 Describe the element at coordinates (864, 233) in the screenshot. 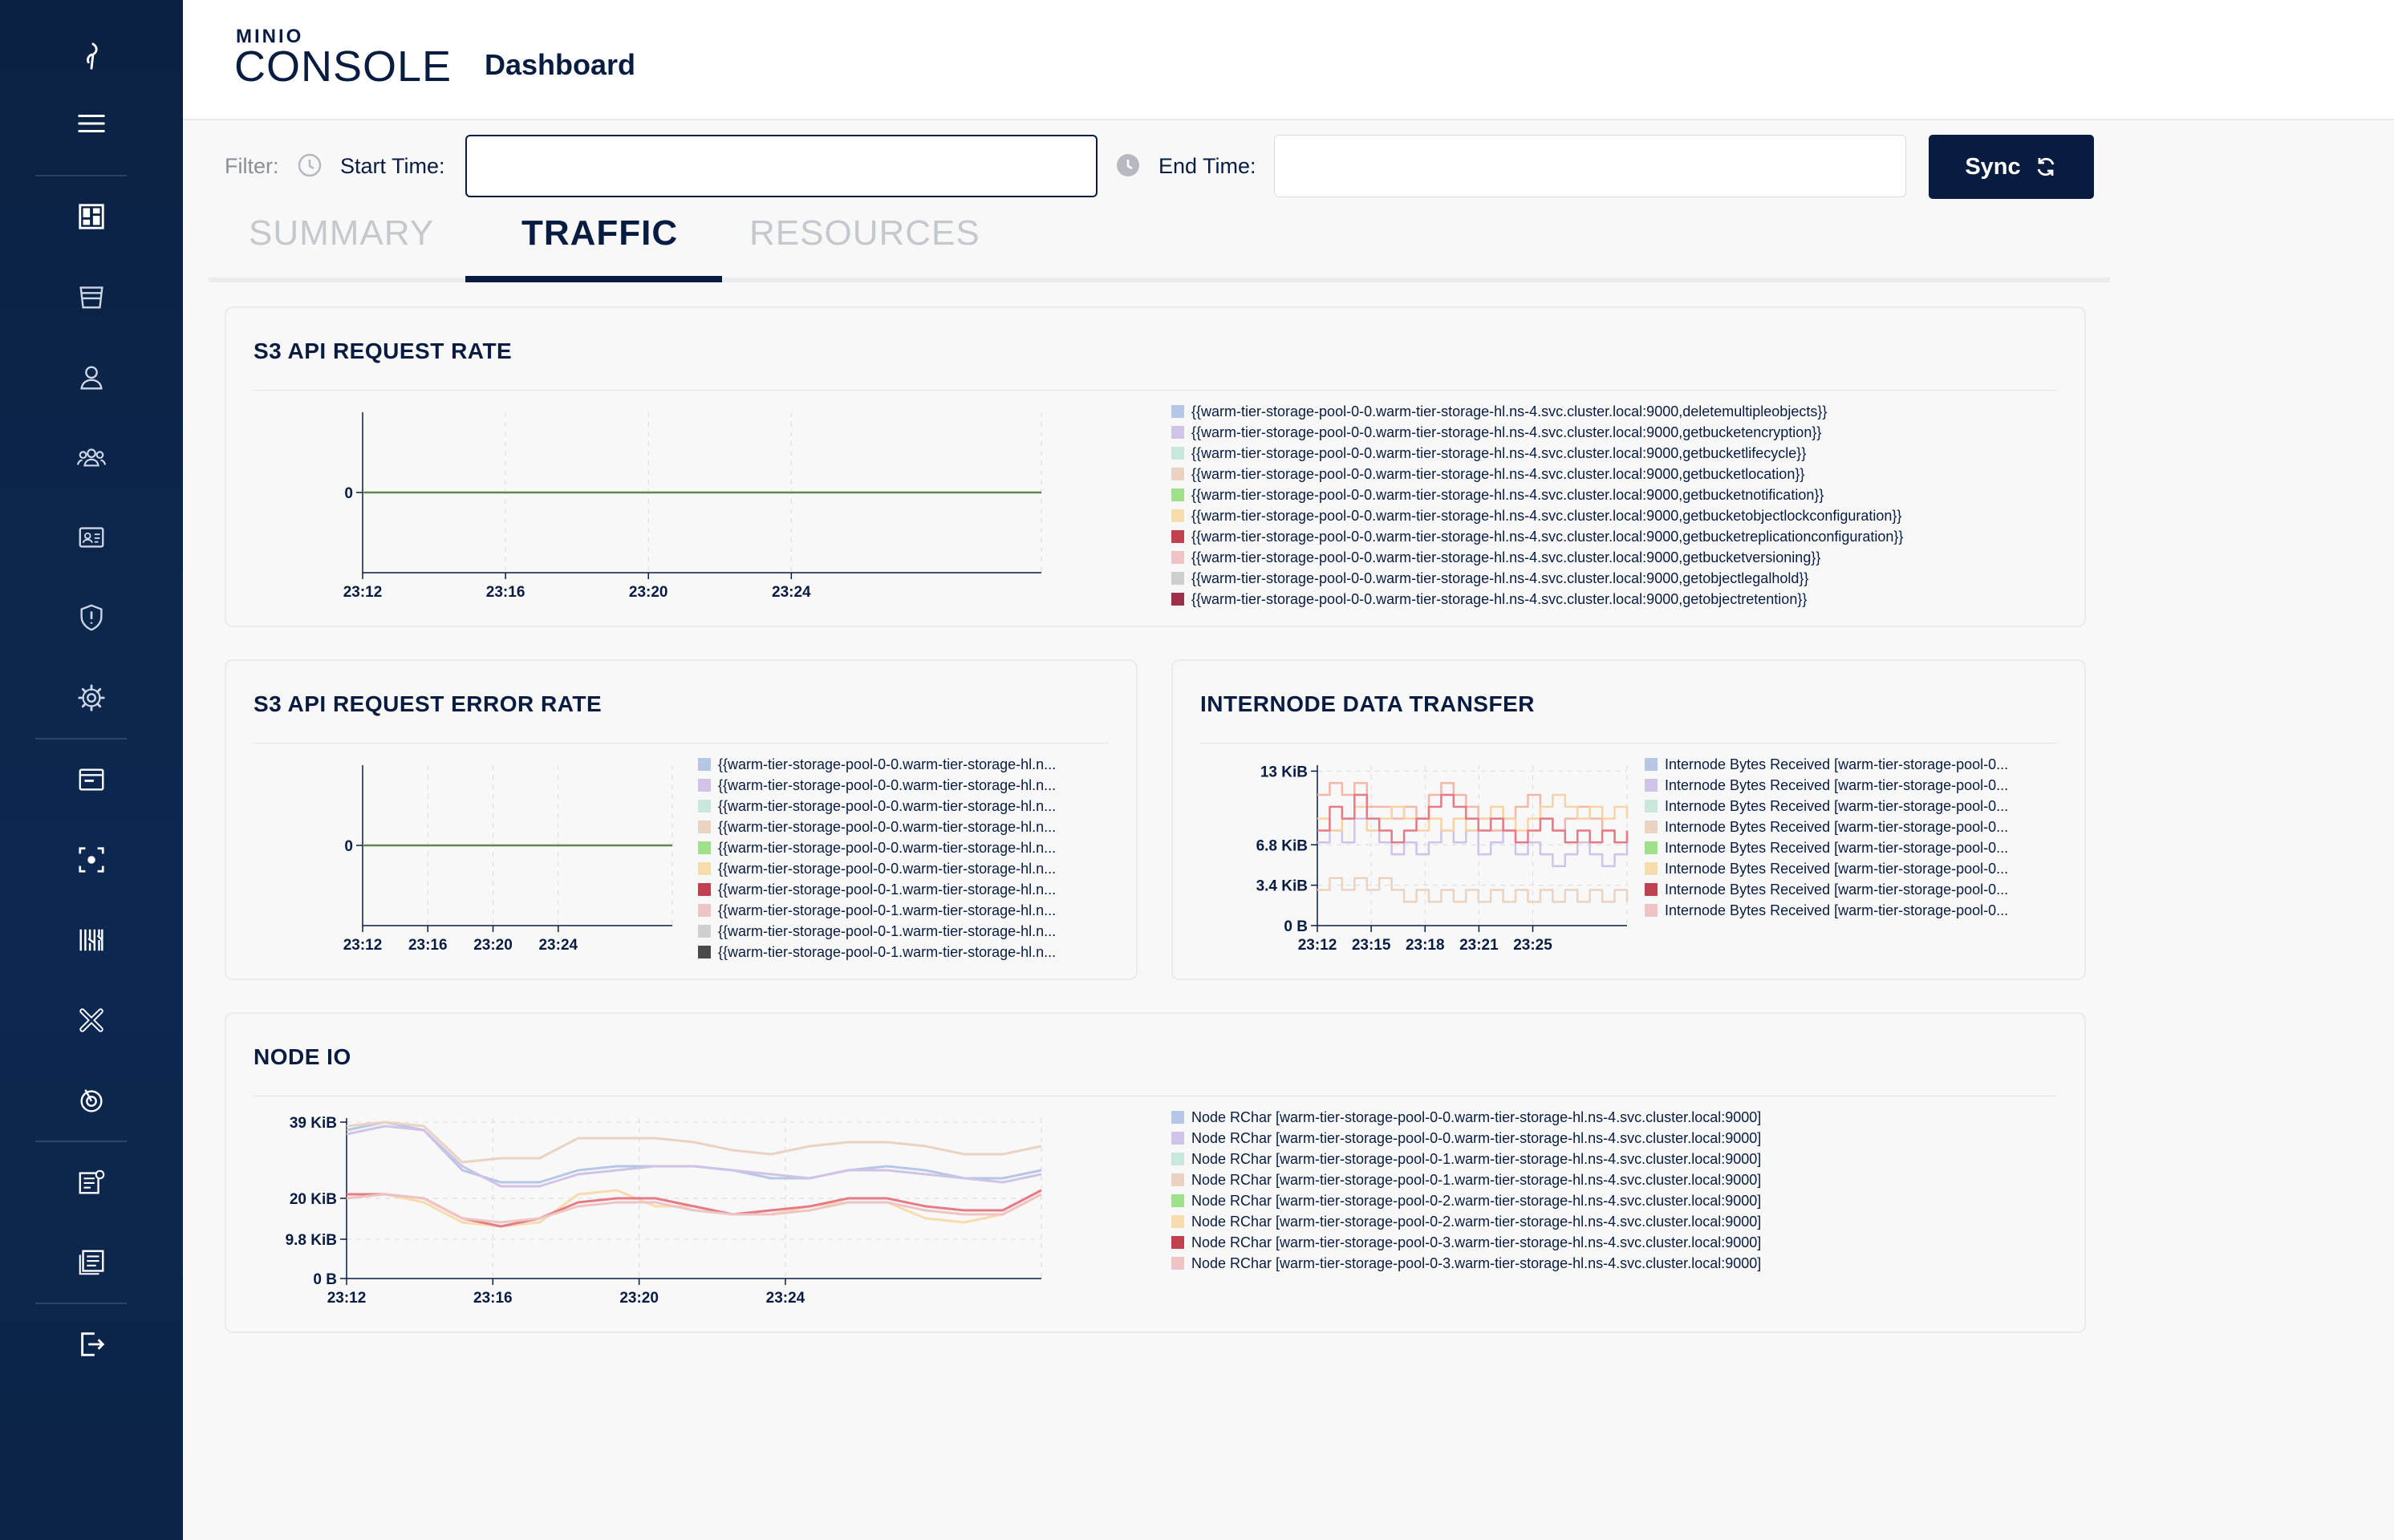

I see `tab-resources: RESOURCES` at that location.